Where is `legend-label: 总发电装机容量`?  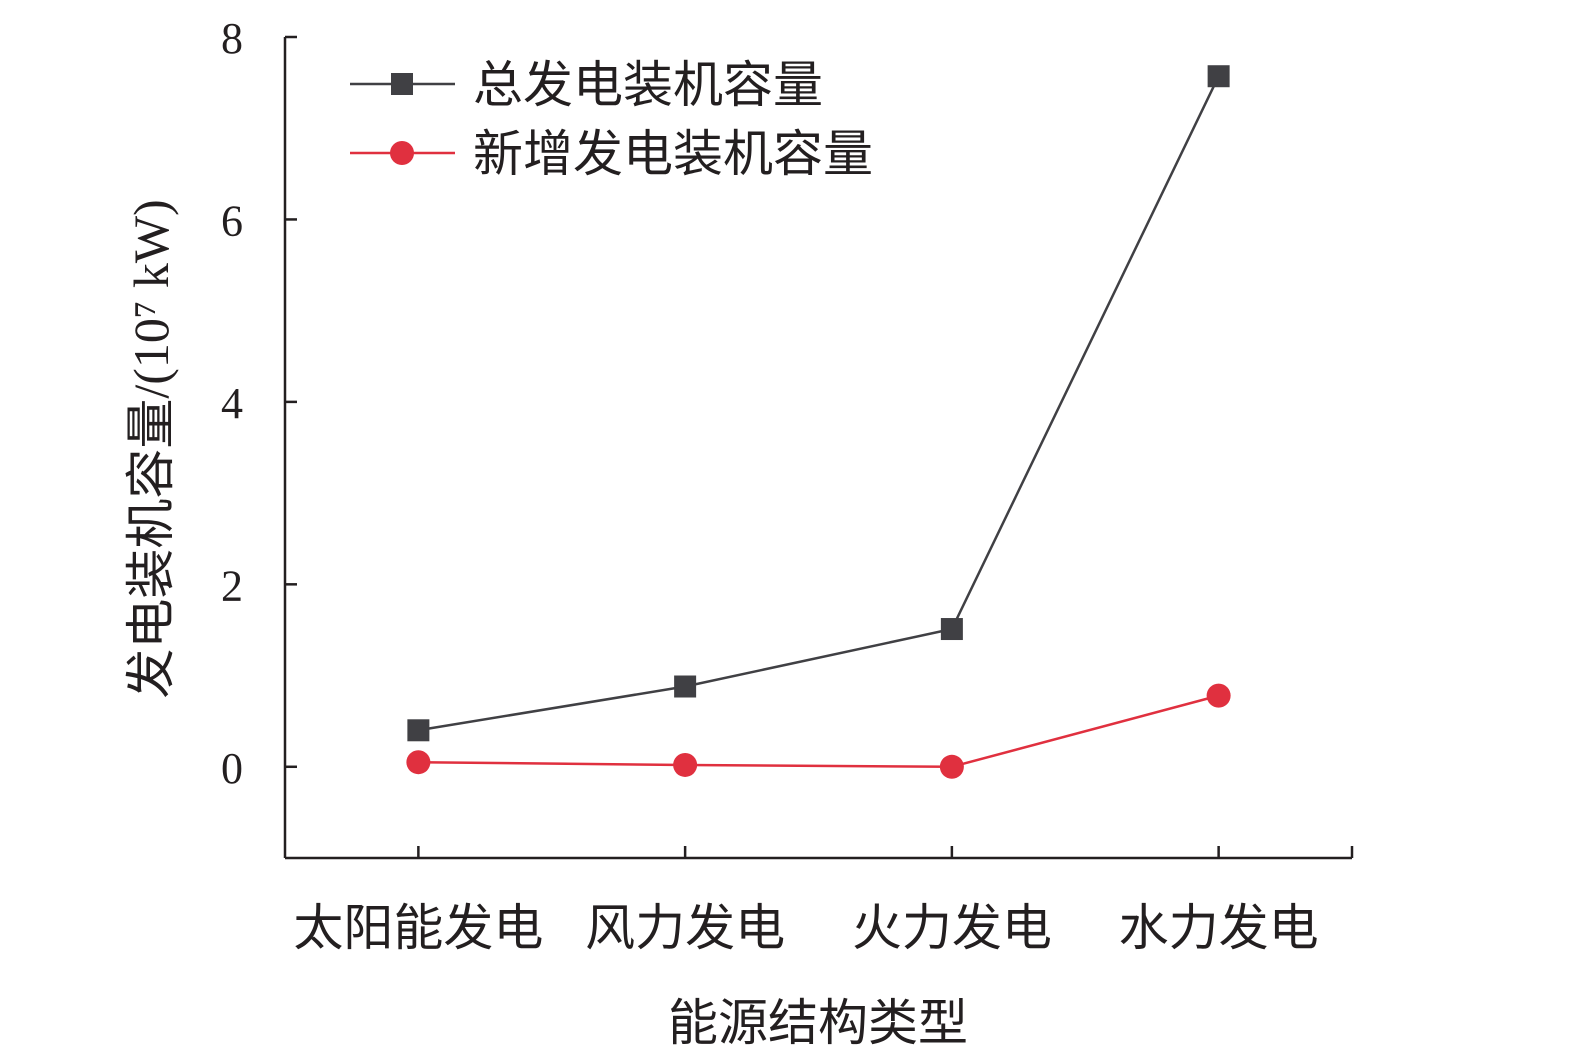 legend-label: 总发电装机容量 is located at coordinates (648, 85).